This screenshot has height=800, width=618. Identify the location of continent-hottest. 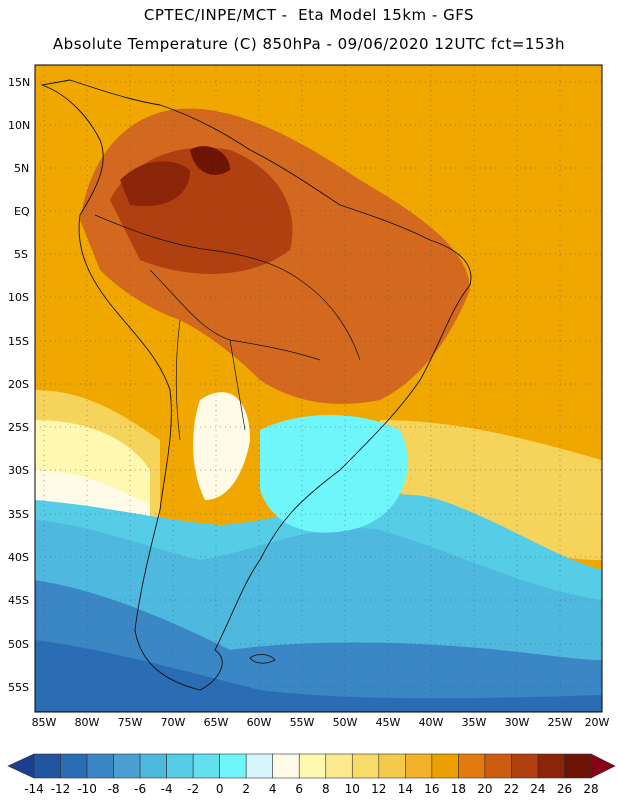
(155, 184).